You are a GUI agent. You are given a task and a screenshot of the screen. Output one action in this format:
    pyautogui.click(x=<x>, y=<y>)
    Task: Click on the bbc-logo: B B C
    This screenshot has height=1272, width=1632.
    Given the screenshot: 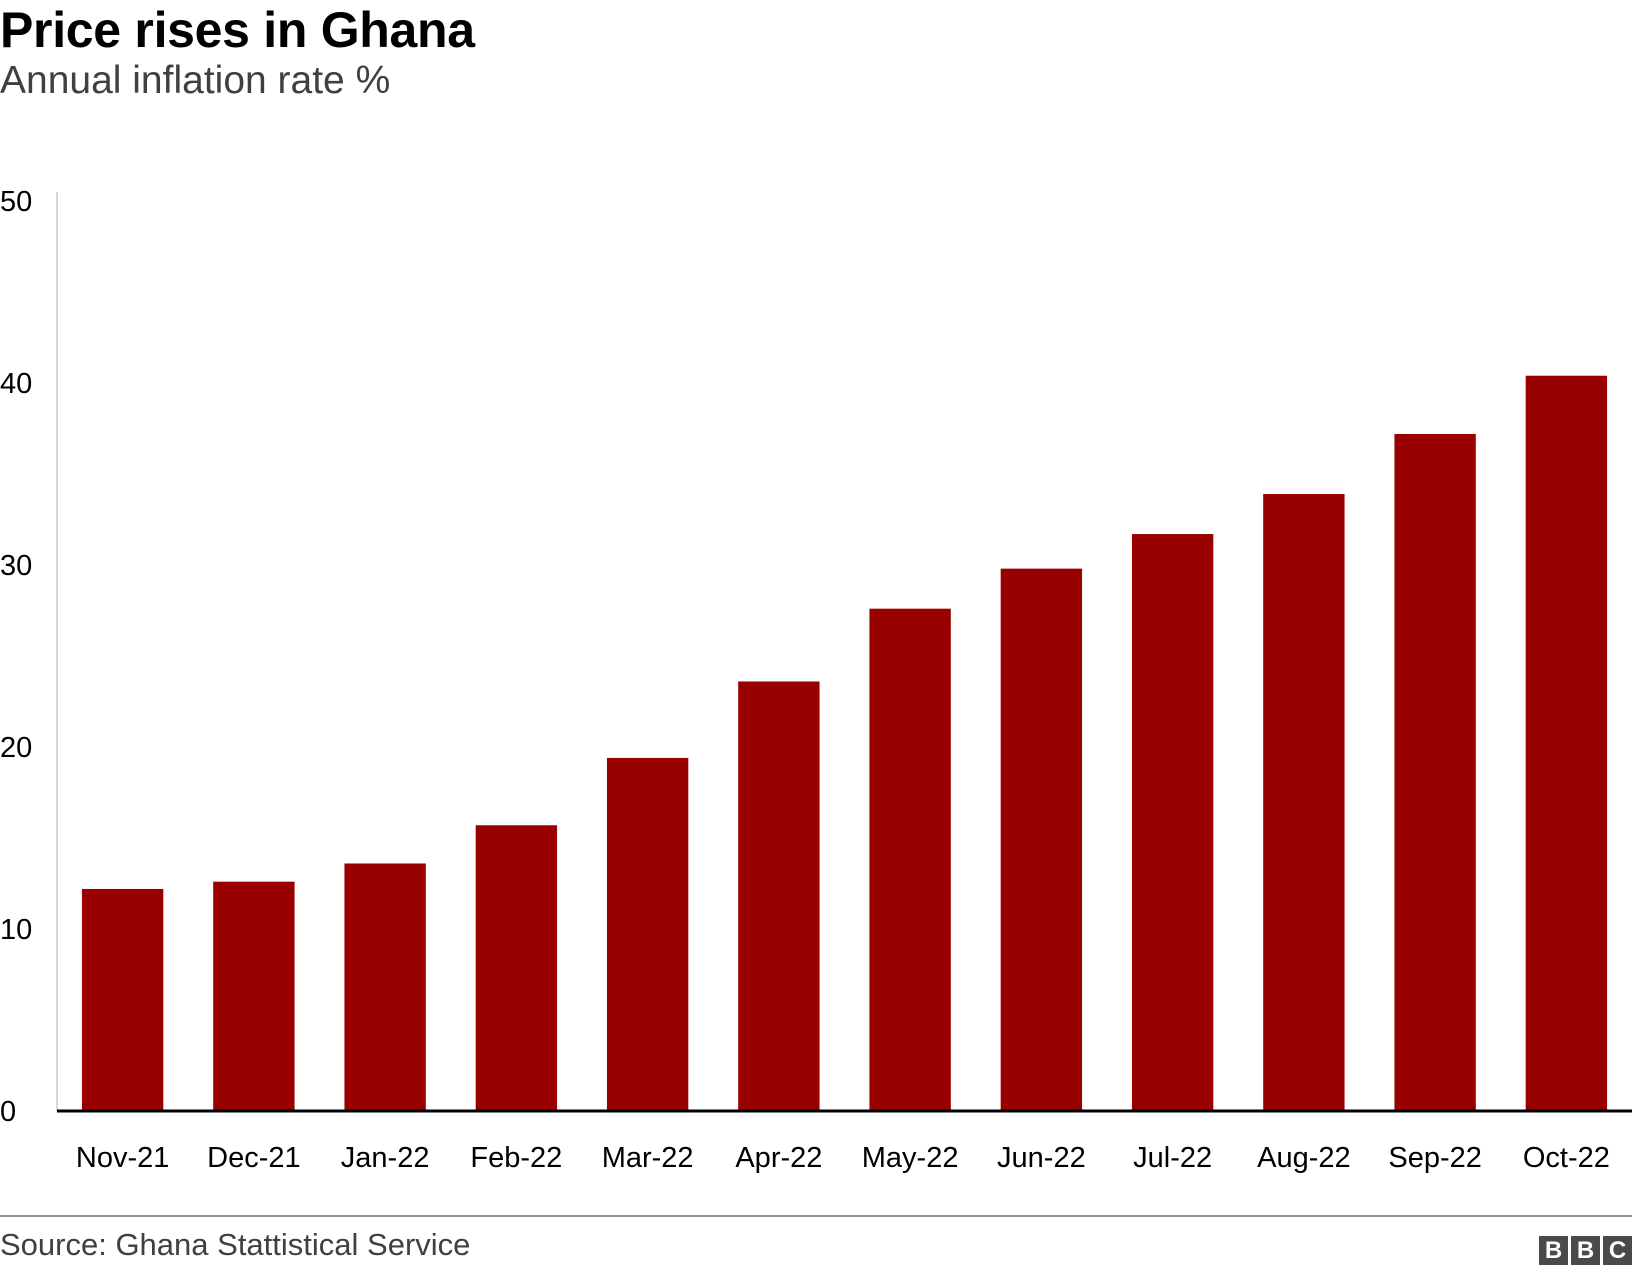 What is the action you would take?
    pyautogui.click(x=1585, y=1250)
    